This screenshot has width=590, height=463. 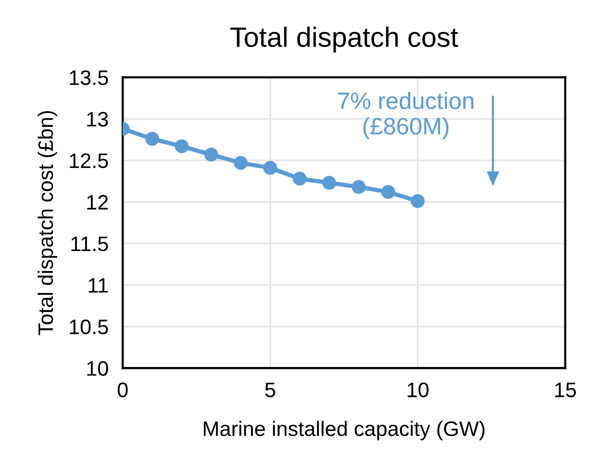 What do you see at coordinates (97, 119) in the screenshot?
I see `y-tick-label: 13` at bounding box center [97, 119].